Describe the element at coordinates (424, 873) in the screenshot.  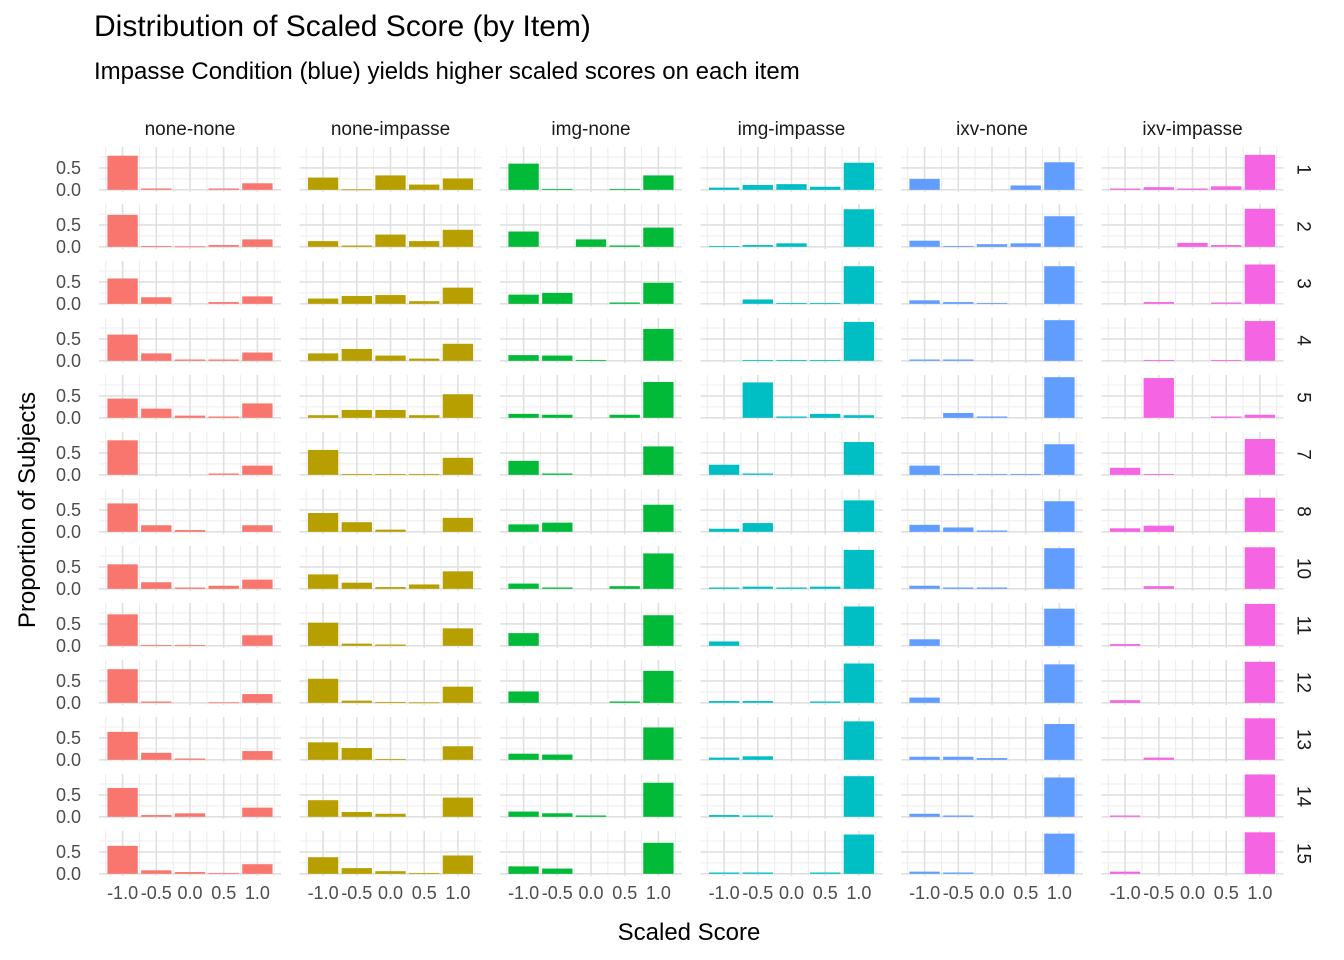
I see `bar-none-impasse-item-15-0.5` at that location.